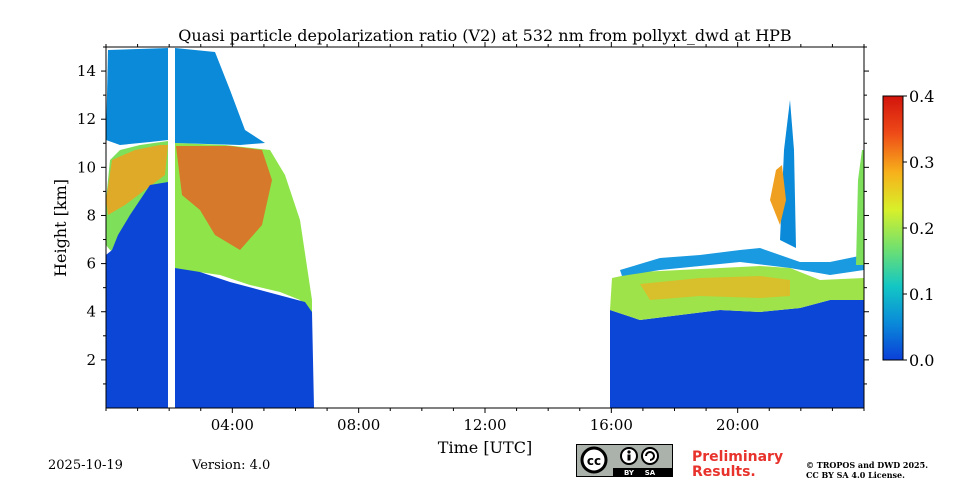  What do you see at coordinates (650, 456) in the screenshot?
I see `sa-share-icon` at bounding box center [650, 456].